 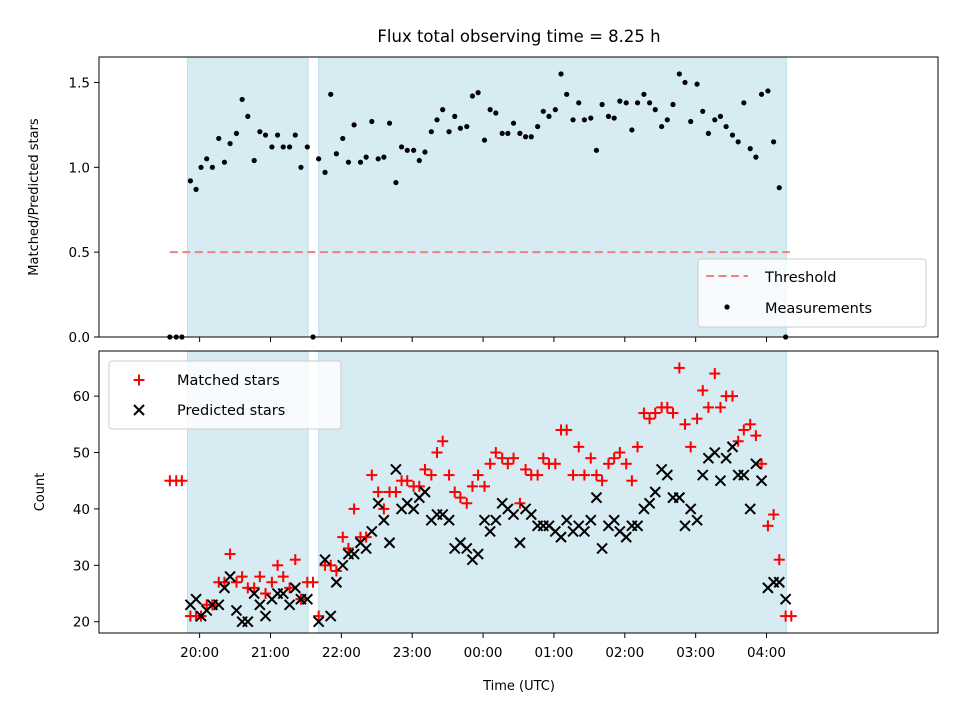 What do you see at coordinates (79, 338) in the screenshot?
I see `y-tick-label: 0.0` at bounding box center [79, 338].